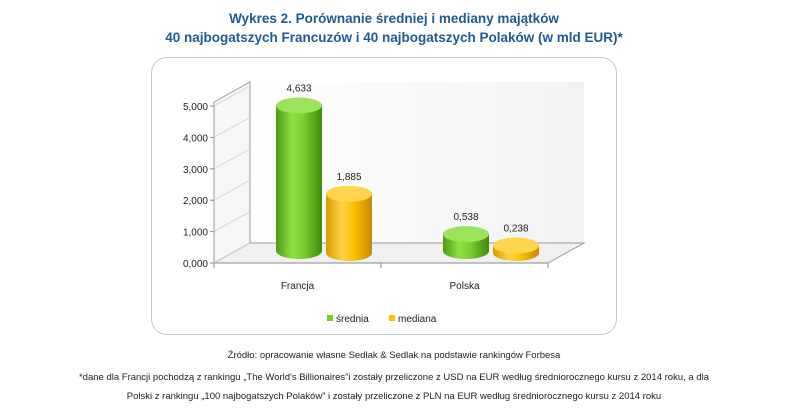 This screenshot has width=788, height=413. I want to click on legend-swatch-mediana, so click(392, 318).